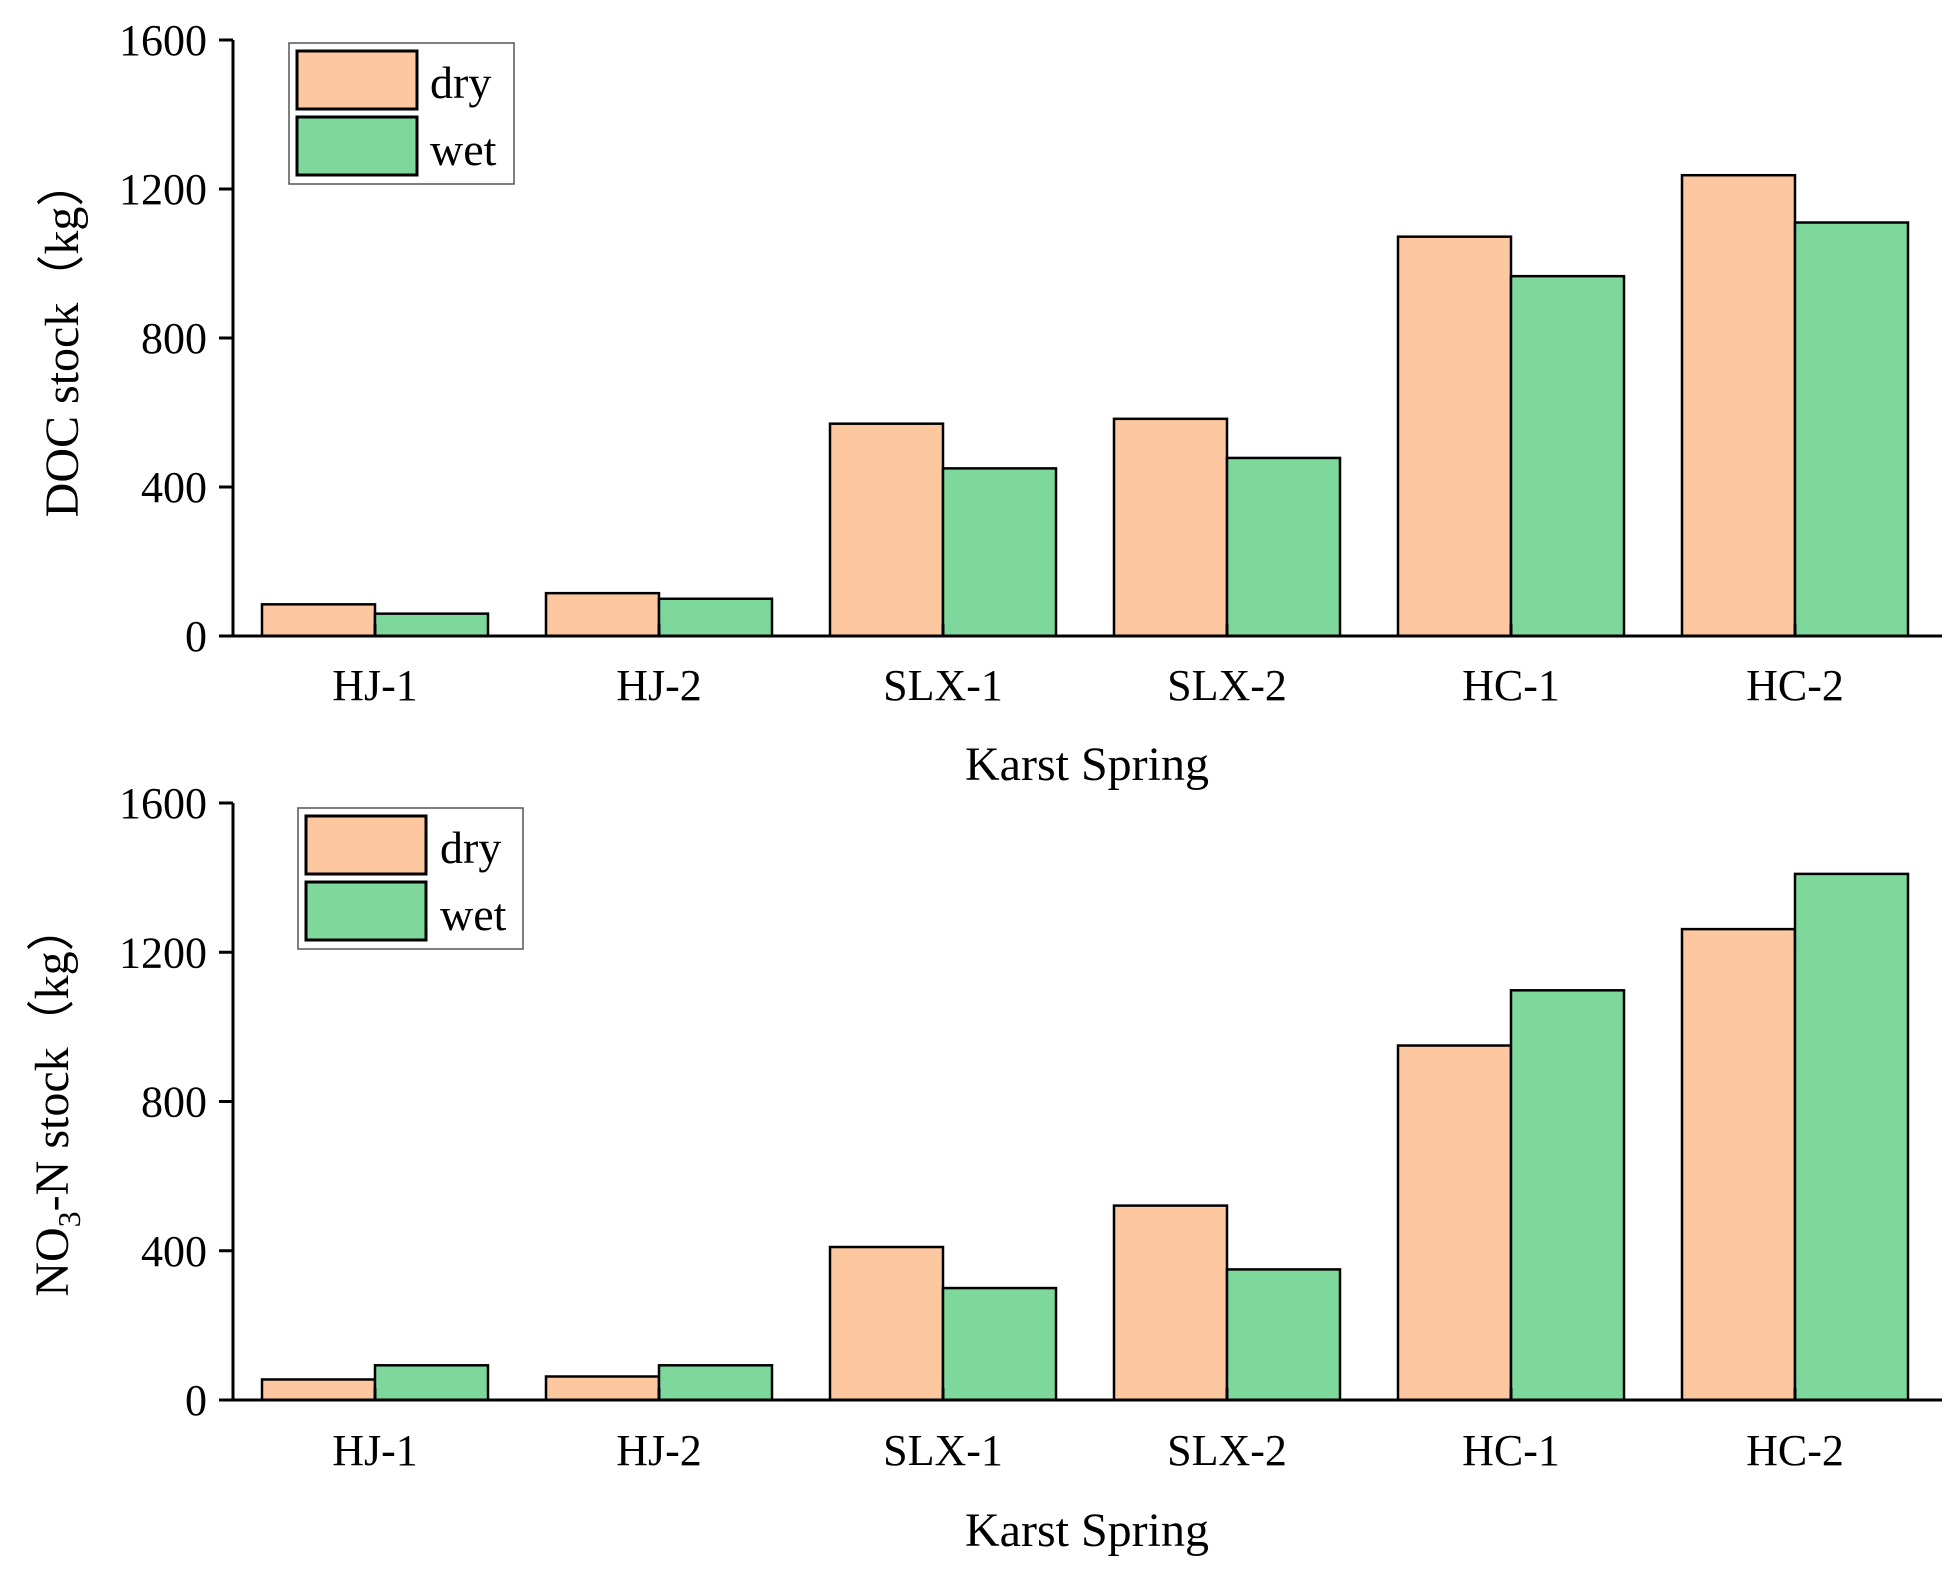  I want to click on no3n-legend: dry wet, so click(410, 878).